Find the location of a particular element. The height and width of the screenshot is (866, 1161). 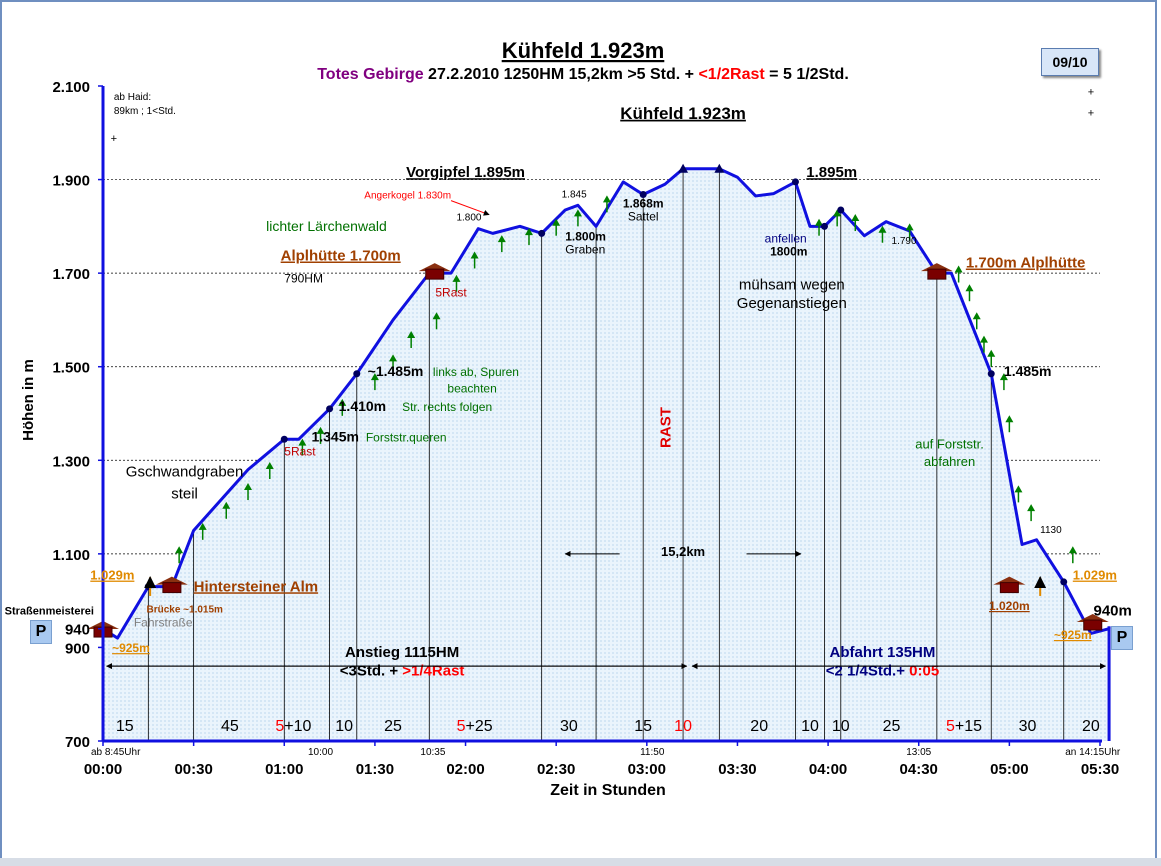

annotation-label: mühsam wegen is located at coordinates (792, 285).